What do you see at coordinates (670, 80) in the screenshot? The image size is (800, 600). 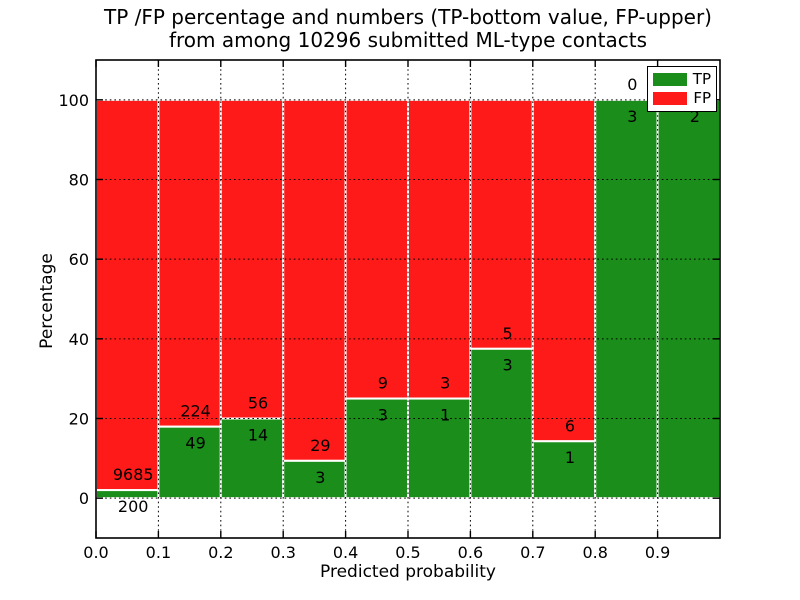 I see `tp-swatch-icon` at bounding box center [670, 80].